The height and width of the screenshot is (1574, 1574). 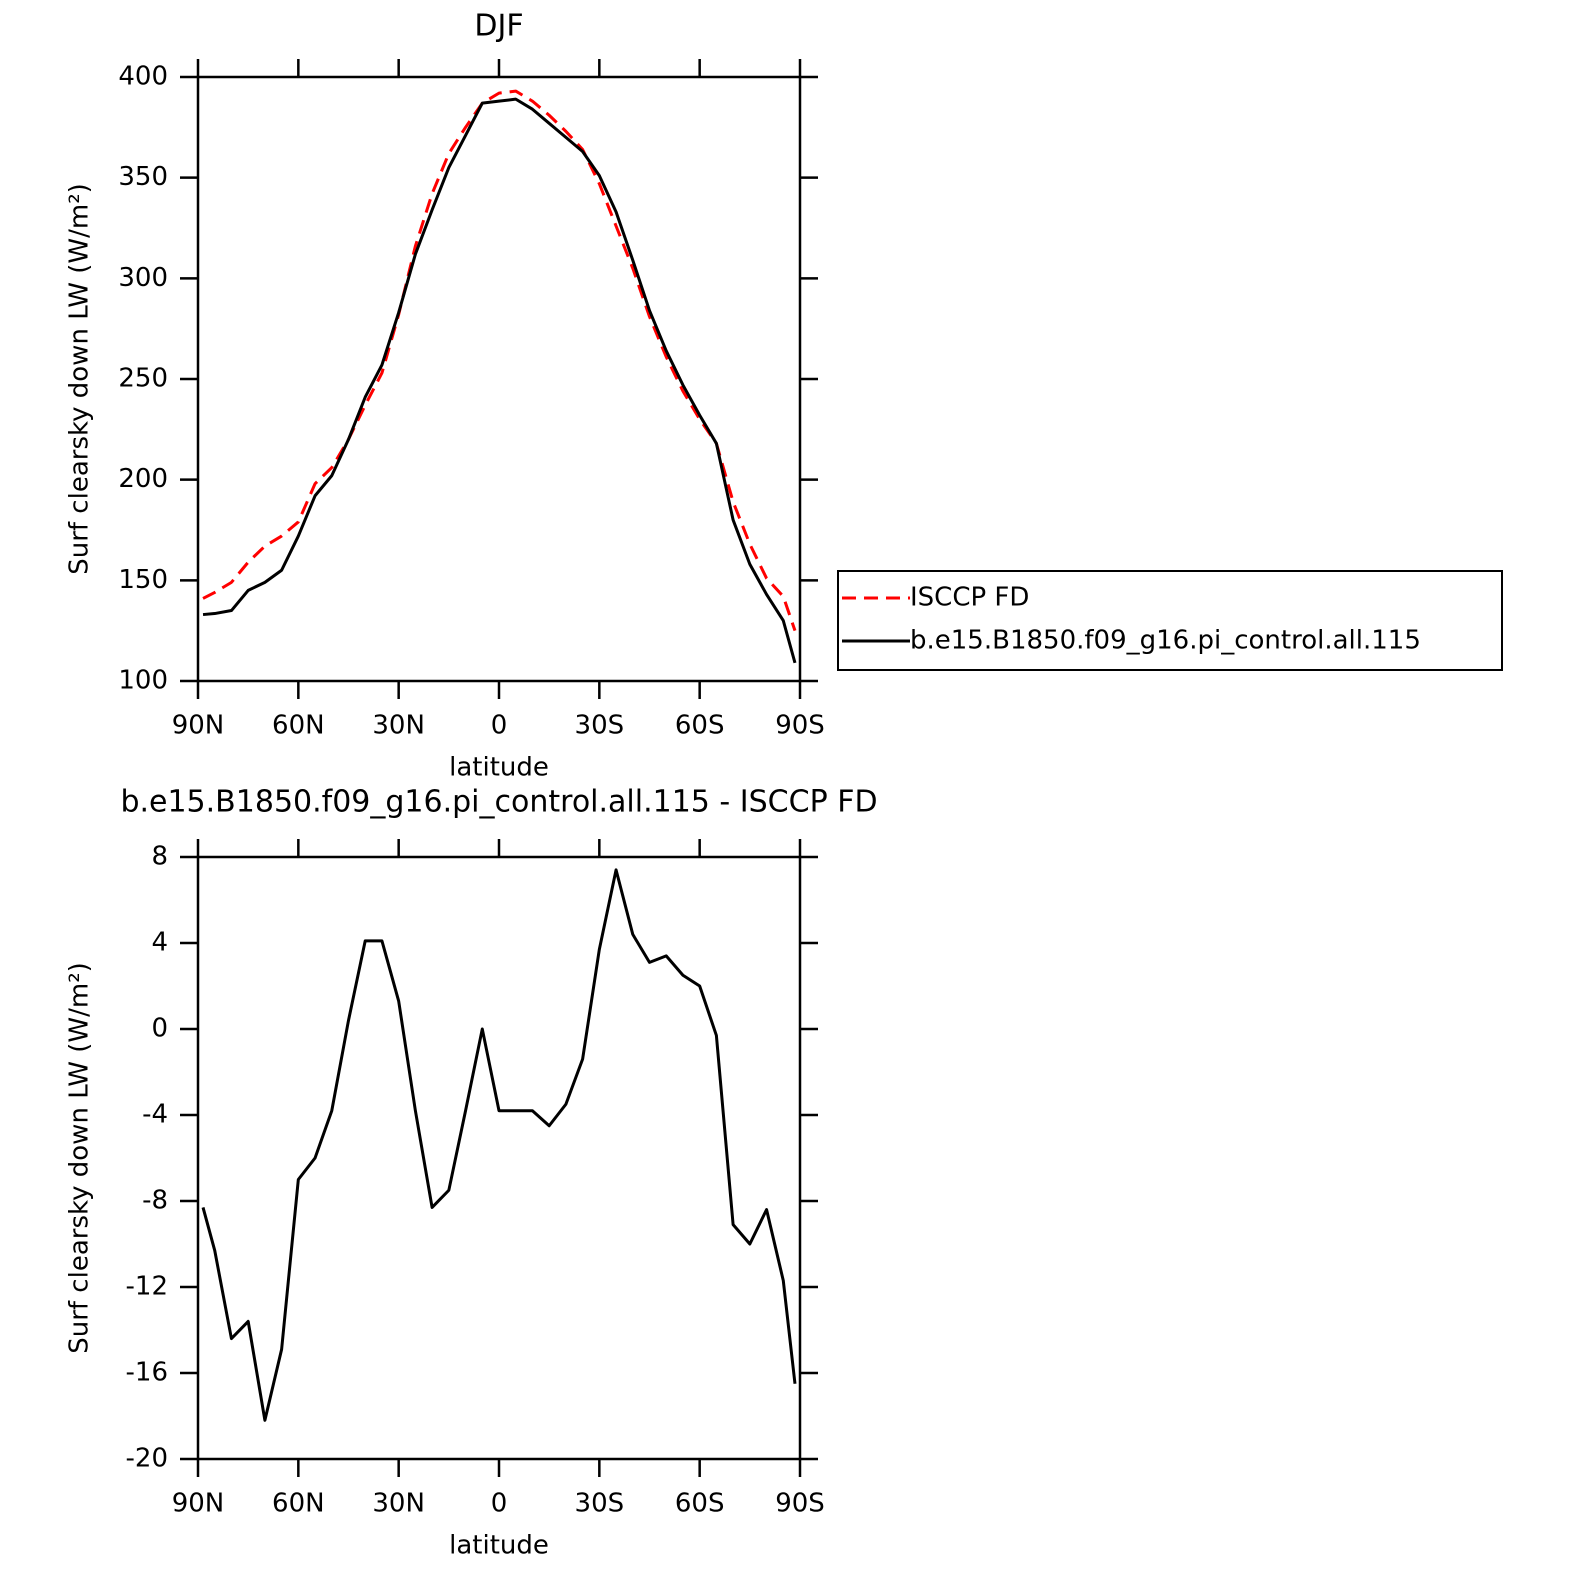 What do you see at coordinates (143, 681) in the screenshot?
I see `y-tick-label: 100` at bounding box center [143, 681].